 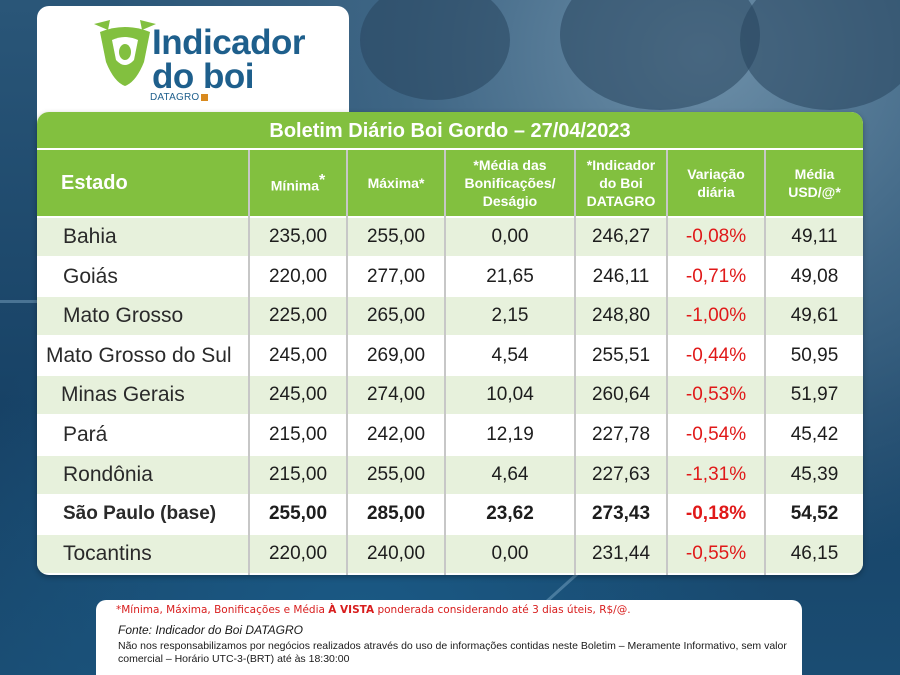 I want to click on cell-estado: Bahia, so click(x=142, y=237).